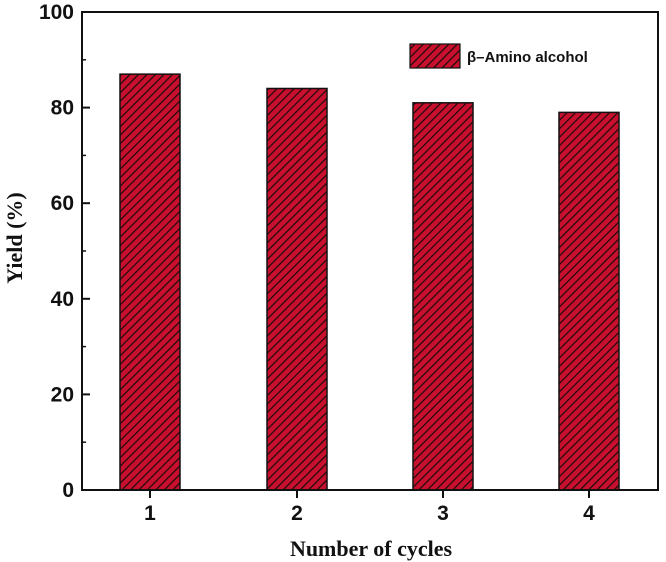 The height and width of the screenshot is (562, 666). What do you see at coordinates (14, 237) in the screenshot?
I see `y-axis-title: Yield (%)` at bounding box center [14, 237].